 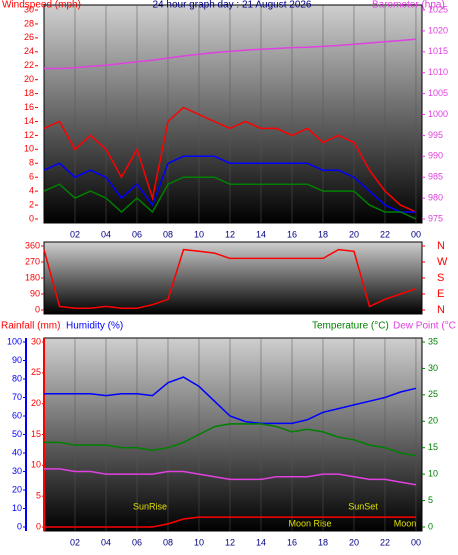 I want to click on y3-tick-label: 60, so click(x=17, y=415).